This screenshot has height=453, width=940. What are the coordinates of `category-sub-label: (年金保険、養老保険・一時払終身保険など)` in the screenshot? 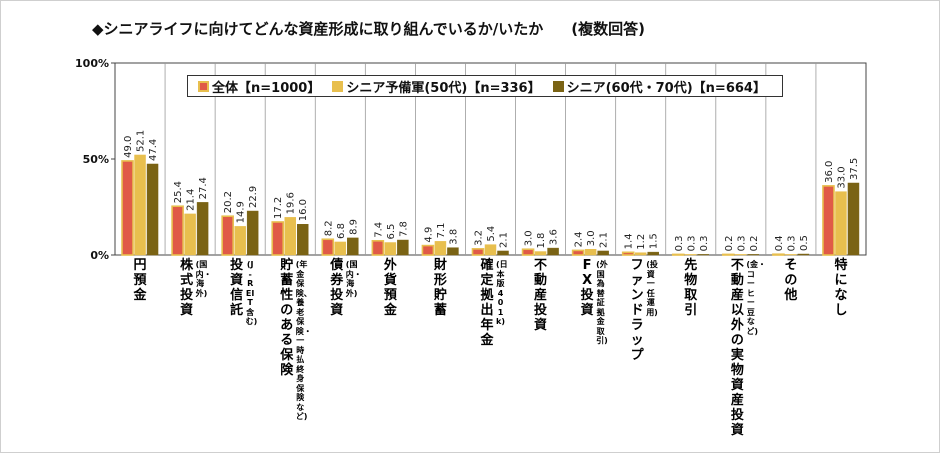 It's located at (303, 340).